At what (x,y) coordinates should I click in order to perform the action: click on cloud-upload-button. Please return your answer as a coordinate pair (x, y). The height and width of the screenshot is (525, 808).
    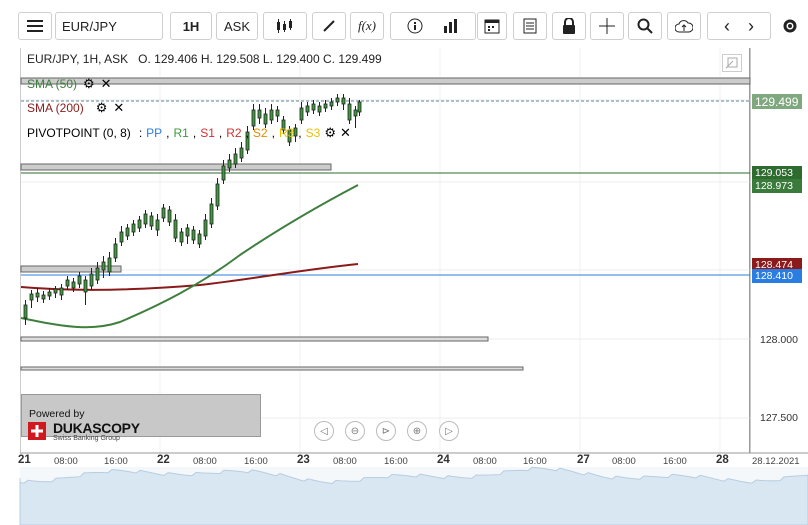
    Looking at the image, I should click on (684, 26).